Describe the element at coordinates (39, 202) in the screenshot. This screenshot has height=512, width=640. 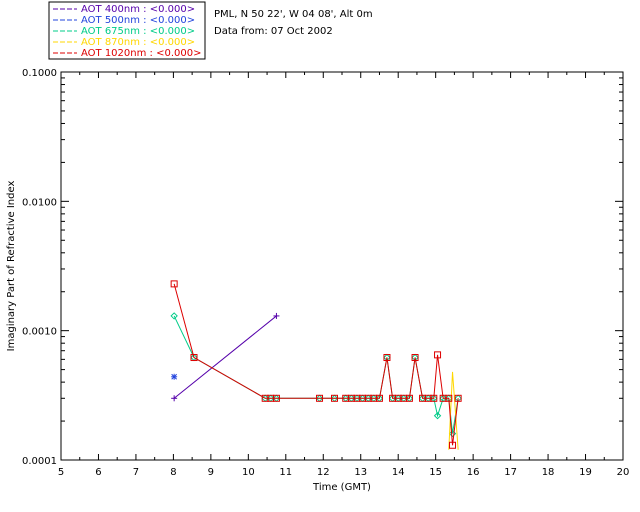
I see `y-tick-label: 0.0100` at that location.